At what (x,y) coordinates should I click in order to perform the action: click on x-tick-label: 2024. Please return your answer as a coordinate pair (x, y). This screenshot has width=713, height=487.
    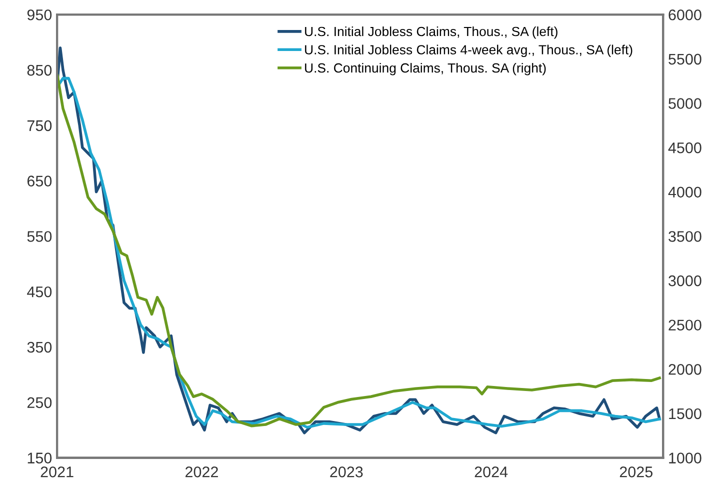
    Looking at the image, I should click on (491, 472).